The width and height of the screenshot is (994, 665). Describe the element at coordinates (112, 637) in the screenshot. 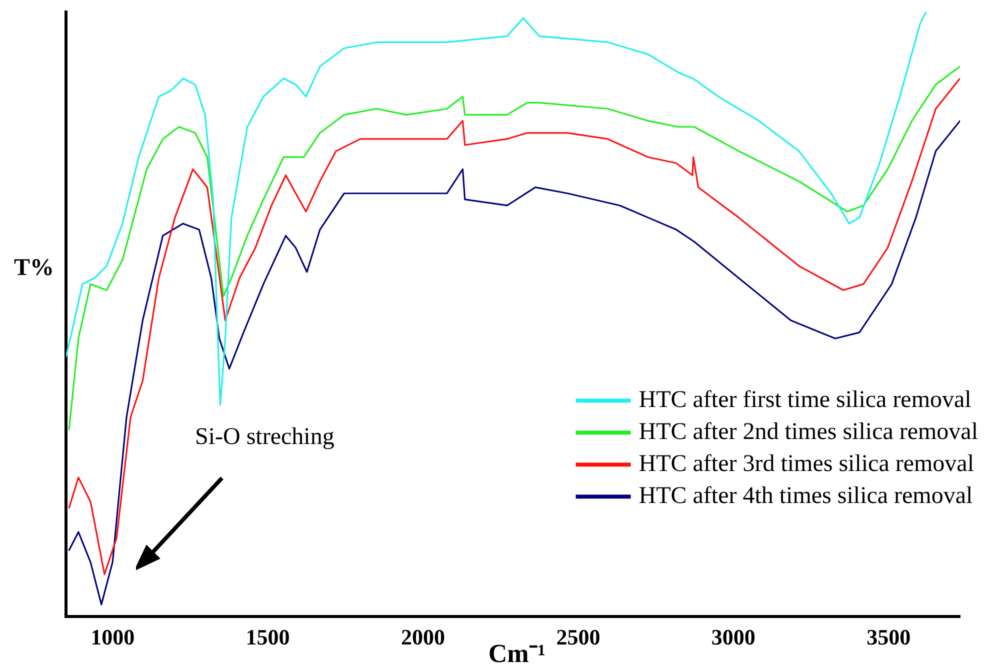

I see `x-tick-label: 1000` at that location.